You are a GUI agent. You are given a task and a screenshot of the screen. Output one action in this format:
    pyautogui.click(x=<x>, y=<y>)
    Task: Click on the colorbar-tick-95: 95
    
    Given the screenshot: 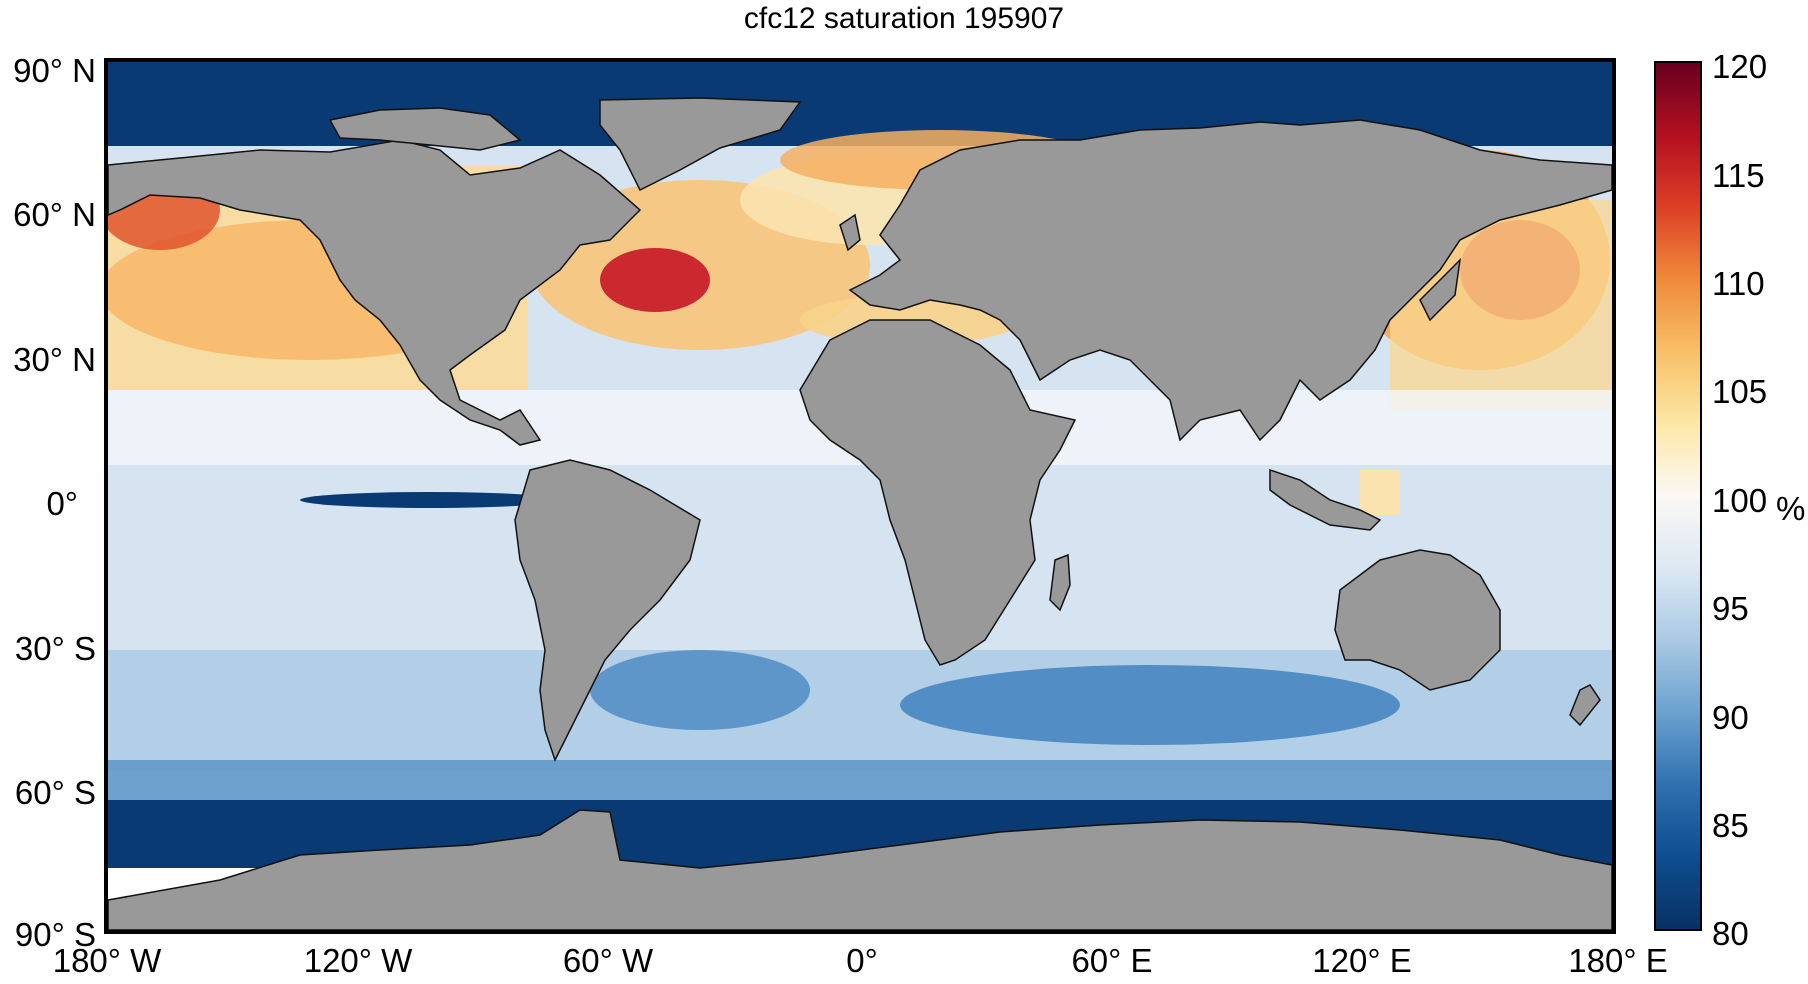 What is the action you would take?
    pyautogui.click(x=1730, y=608)
    